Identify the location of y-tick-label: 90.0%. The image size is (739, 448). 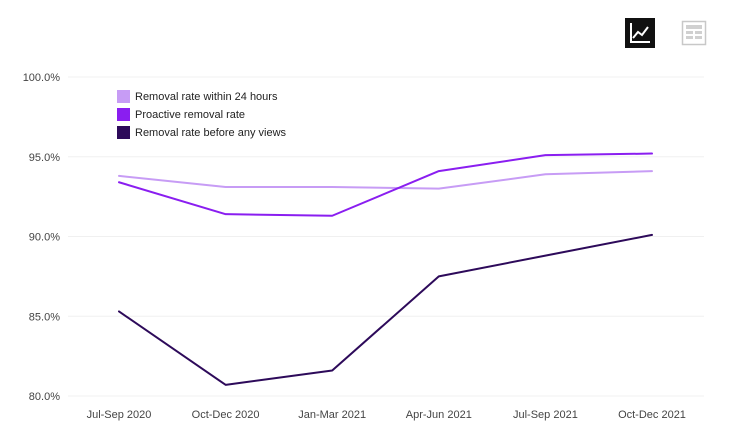
(44, 238).